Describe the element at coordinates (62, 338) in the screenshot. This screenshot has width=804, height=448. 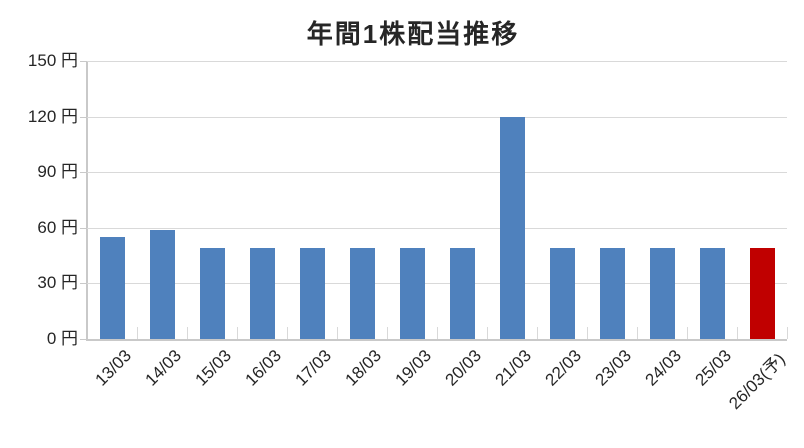
I see `y-tick-label-0: 0 円` at that location.